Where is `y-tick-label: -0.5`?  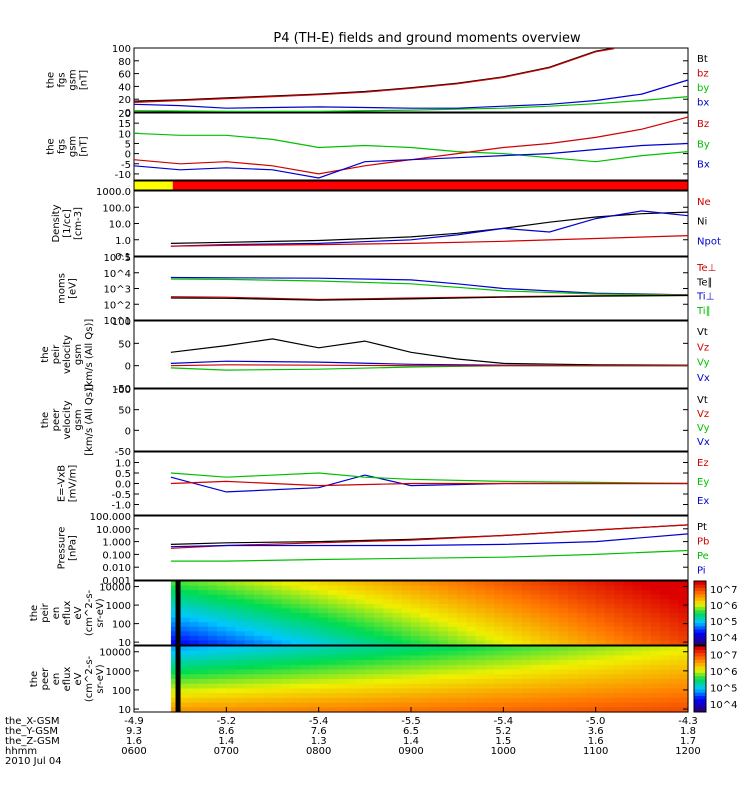 y-tick-label: -0.5 is located at coordinates (121, 495).